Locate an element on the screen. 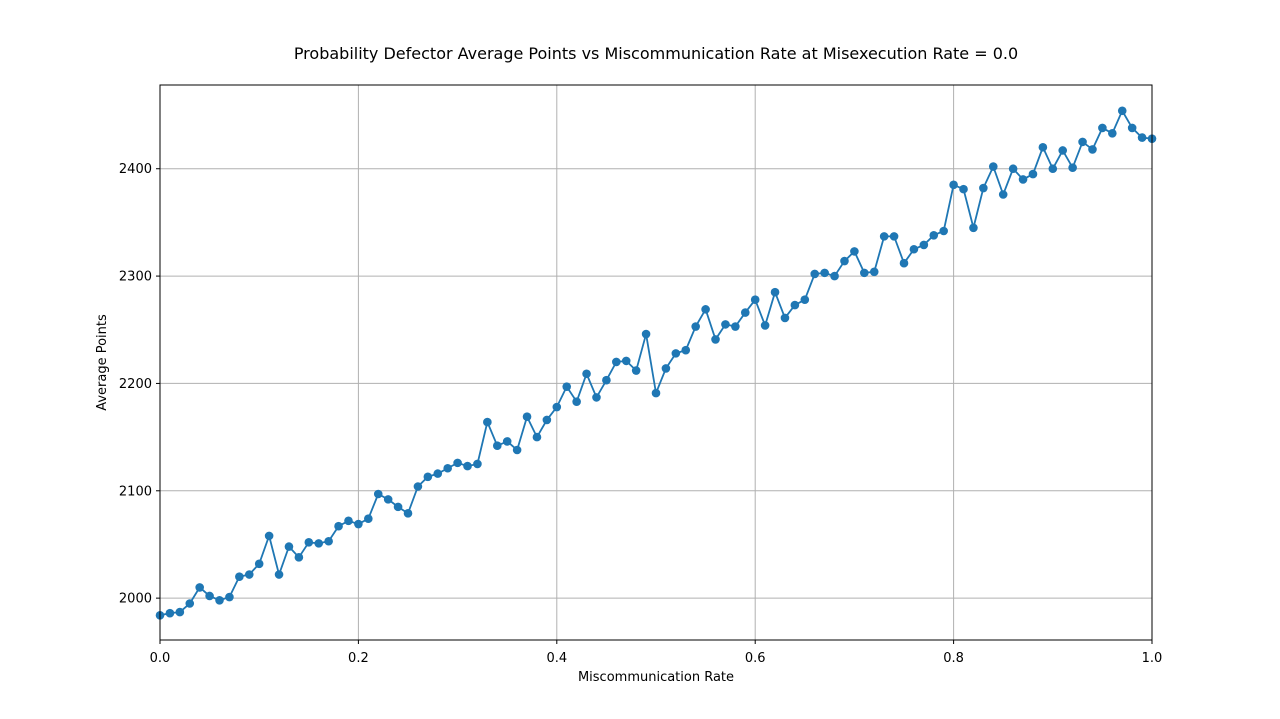 The width and height of the screenshot is (1280, 719). x-tick-label: 0.2 is located at coordinates (358, 658).